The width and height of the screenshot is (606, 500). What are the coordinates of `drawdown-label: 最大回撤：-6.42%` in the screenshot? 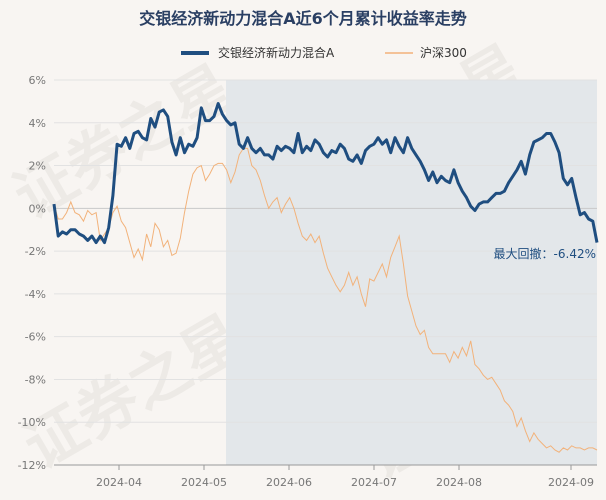 It's located at (545, 253).